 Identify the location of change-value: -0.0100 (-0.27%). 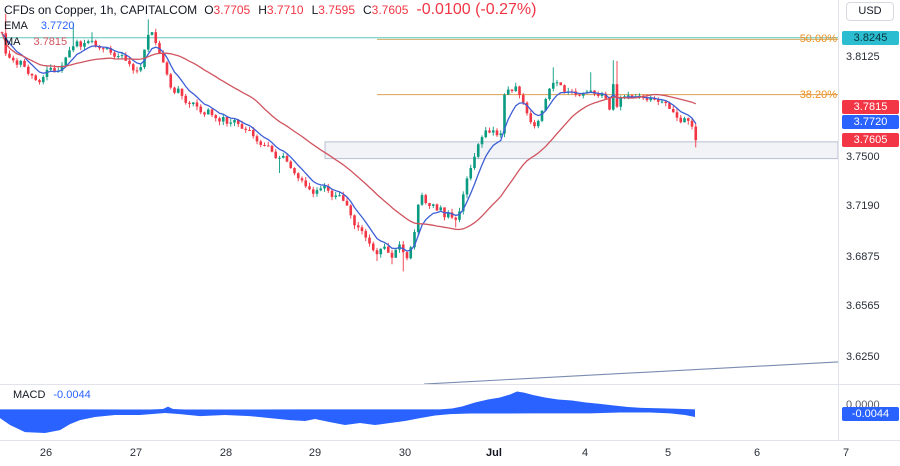
(476, 9).